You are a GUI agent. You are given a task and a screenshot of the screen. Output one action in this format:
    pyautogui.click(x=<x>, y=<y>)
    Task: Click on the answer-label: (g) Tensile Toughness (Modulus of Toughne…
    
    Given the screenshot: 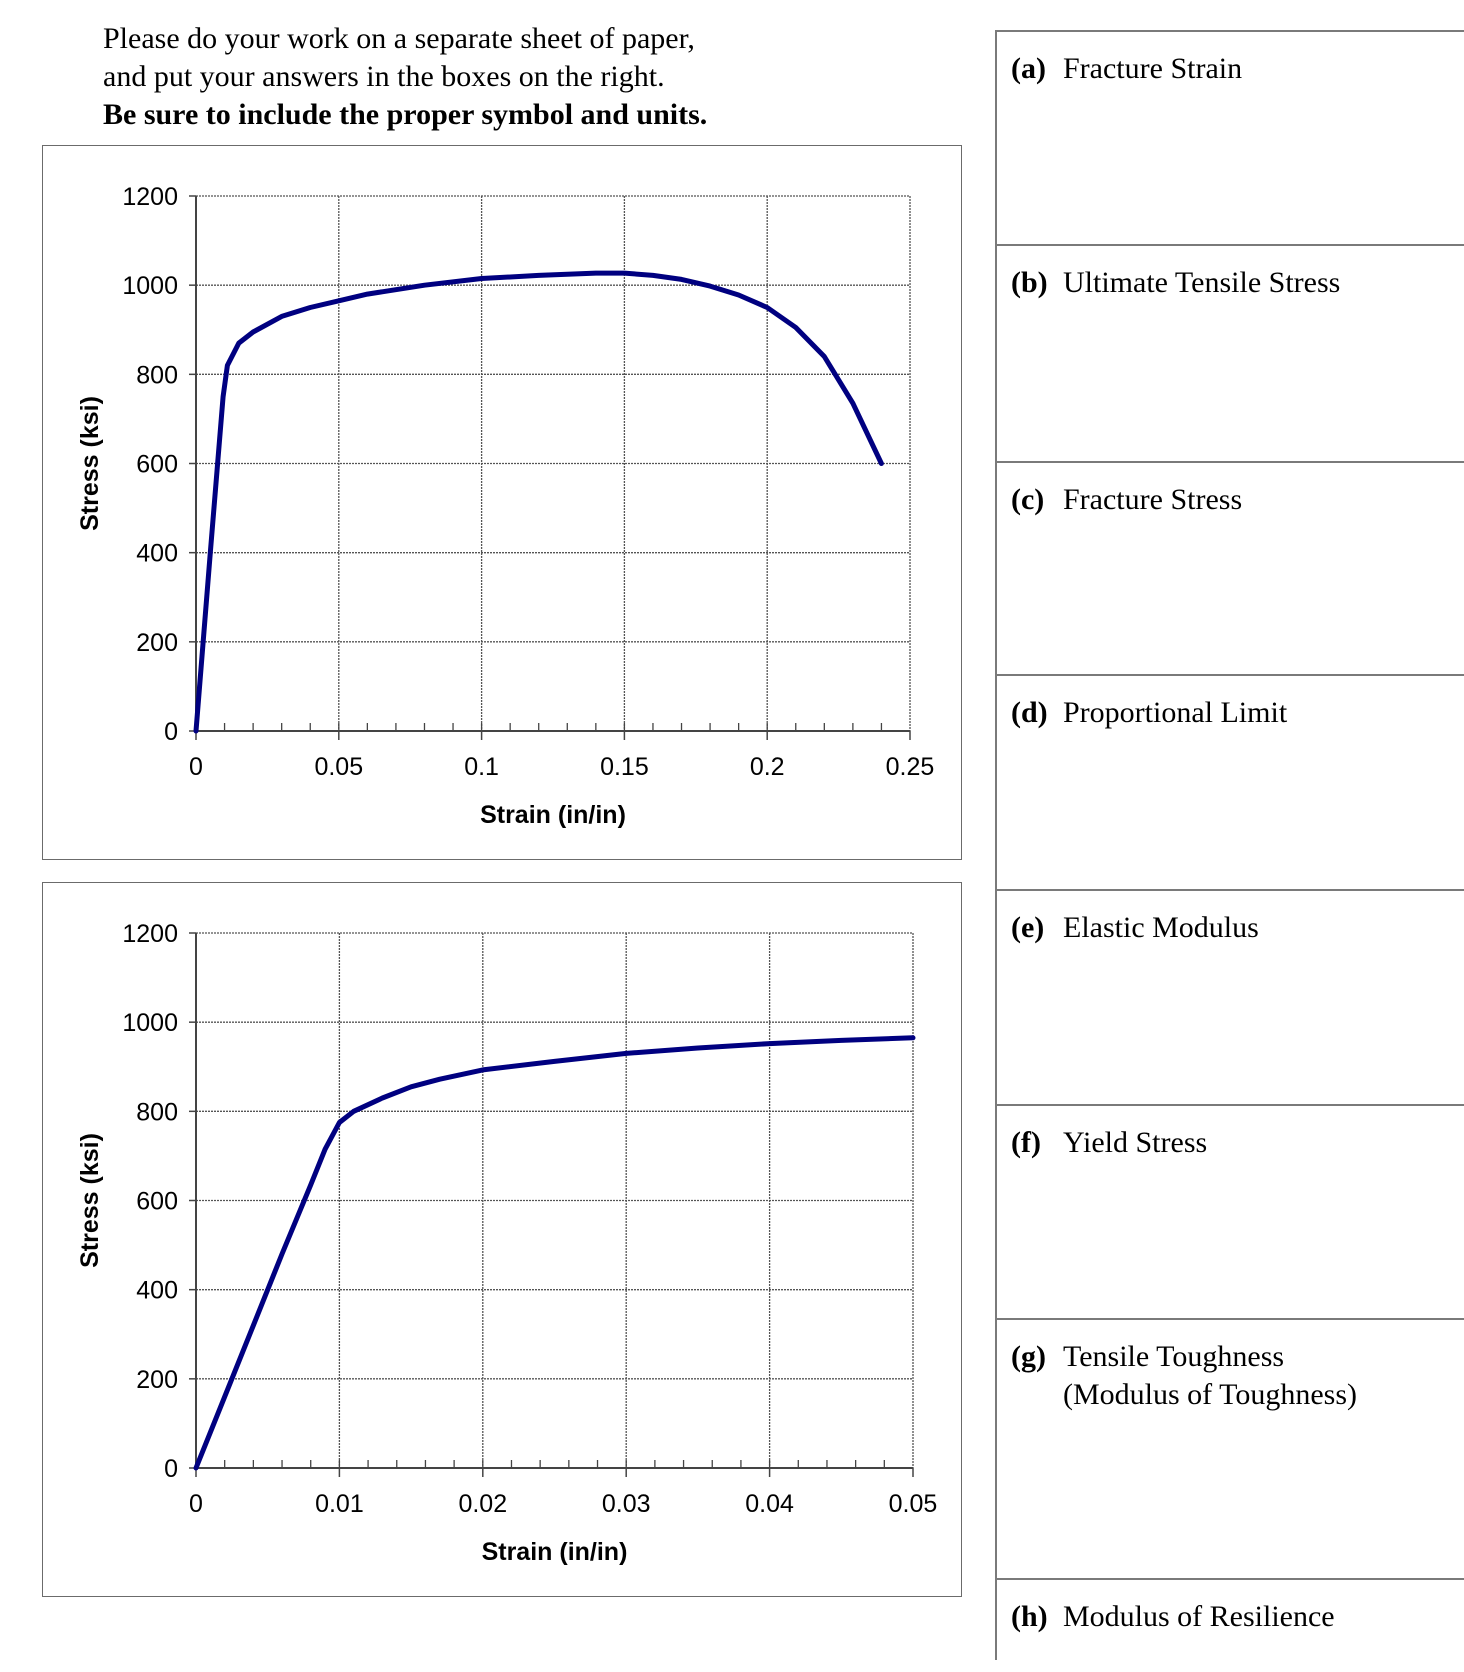 What is the action you would take?
    pyautogui.click(x=1184, y=1376)
    